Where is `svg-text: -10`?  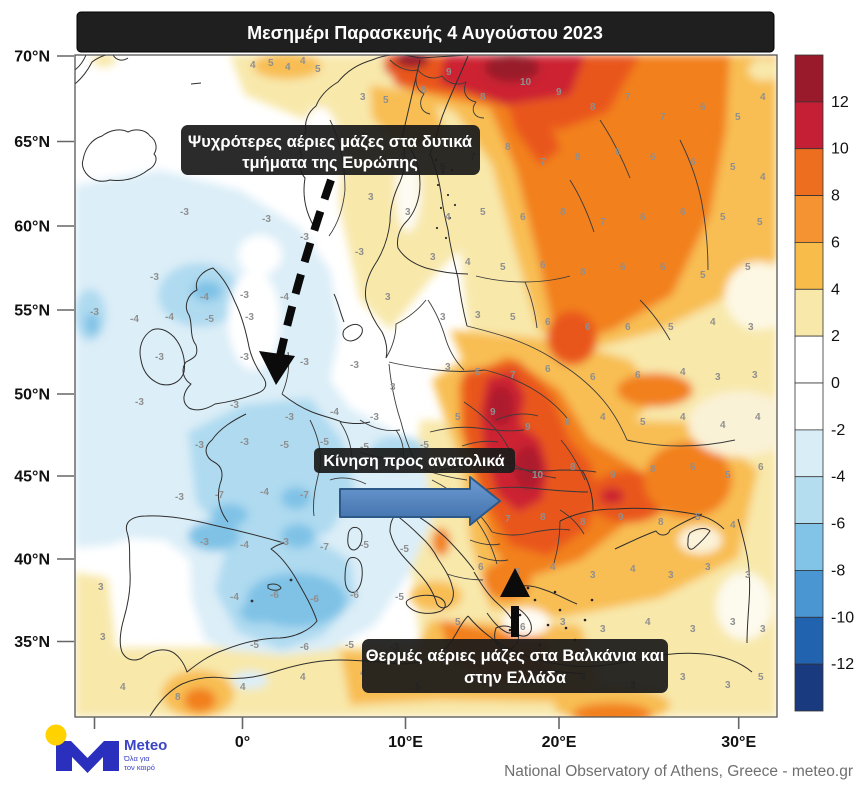
svg-text: -10 is located at coordinates (842, 617).